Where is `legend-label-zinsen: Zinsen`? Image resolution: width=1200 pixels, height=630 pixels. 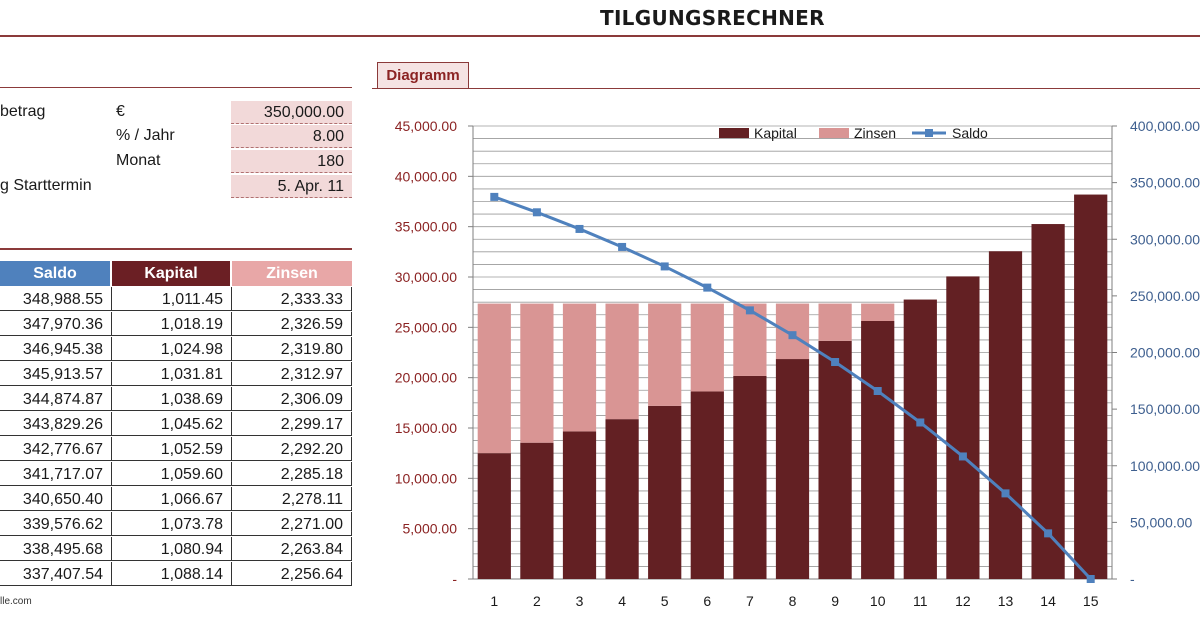 legend-label-zinsen: Zinsen is located at coordinates (875, 133).